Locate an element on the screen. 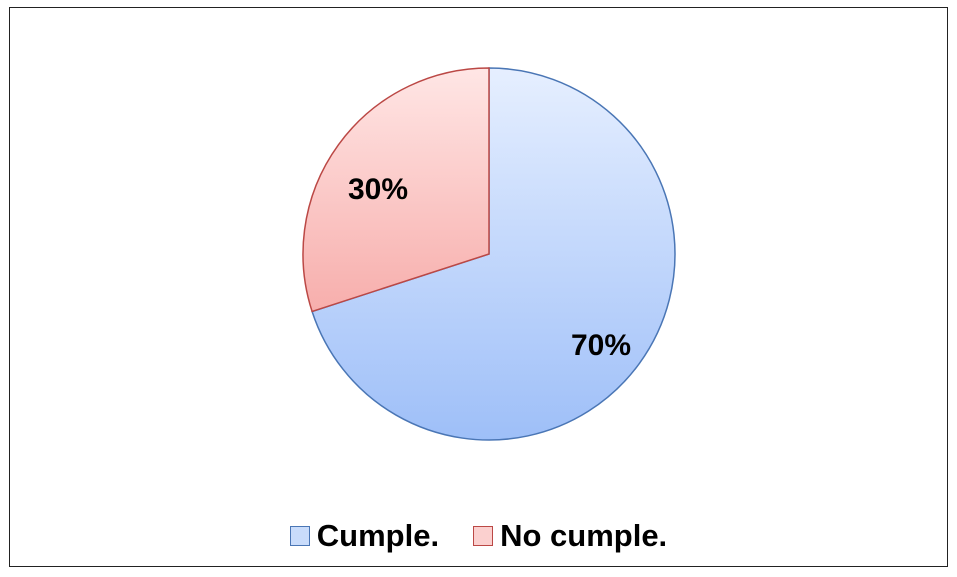  legend-label-no-cumple: No cumple. is located at coordinates (584, 535).